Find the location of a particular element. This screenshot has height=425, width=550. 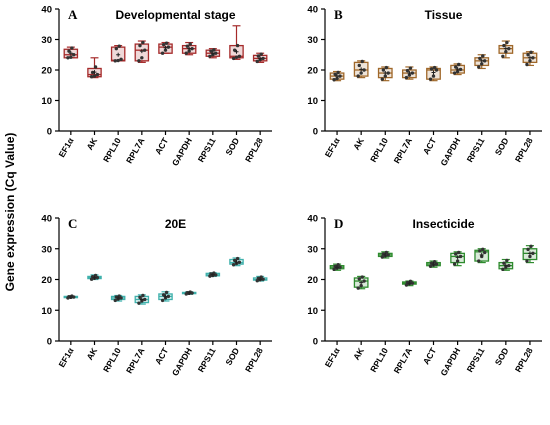

box-GAPDH: GAPDH is located at coordinates (452, 314).